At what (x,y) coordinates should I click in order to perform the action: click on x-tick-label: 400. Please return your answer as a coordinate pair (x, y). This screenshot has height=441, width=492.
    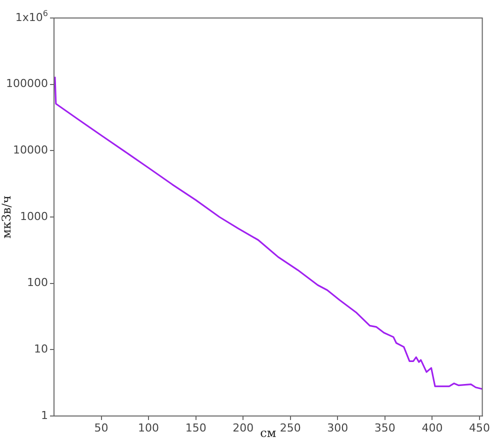
    Looking at the image, I should click on (432, 427).